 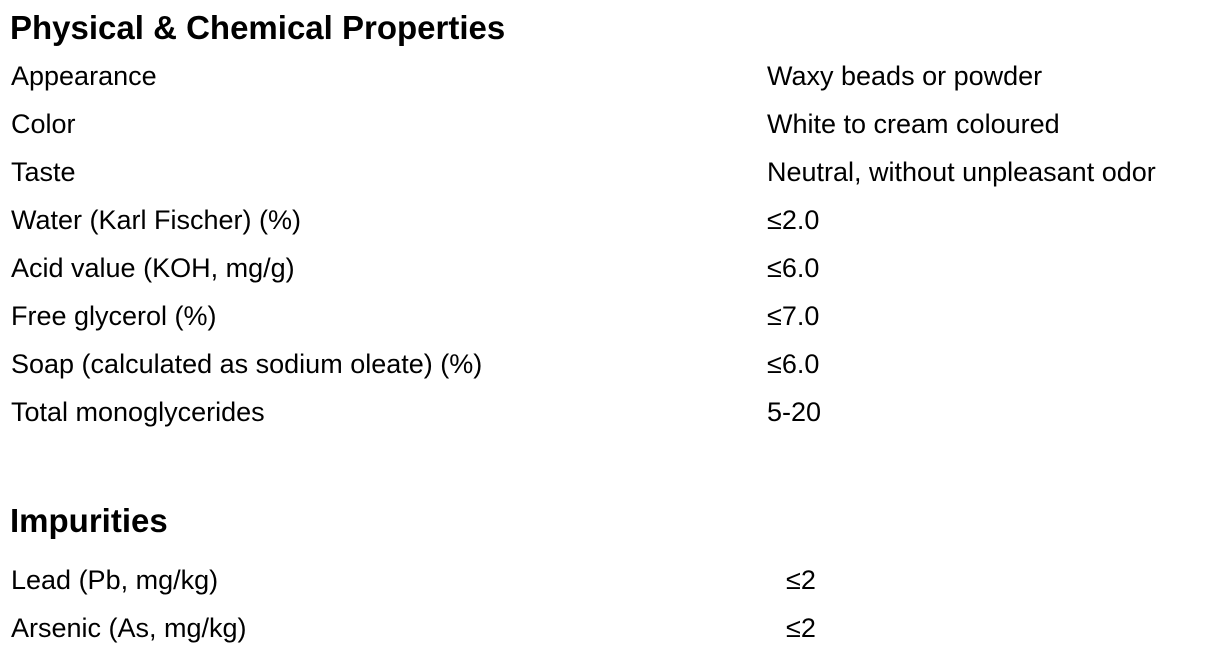 I want to click on property-row-water: Water (Karl Fischer) (%) ≤2.0, so click(x=611, y=220).